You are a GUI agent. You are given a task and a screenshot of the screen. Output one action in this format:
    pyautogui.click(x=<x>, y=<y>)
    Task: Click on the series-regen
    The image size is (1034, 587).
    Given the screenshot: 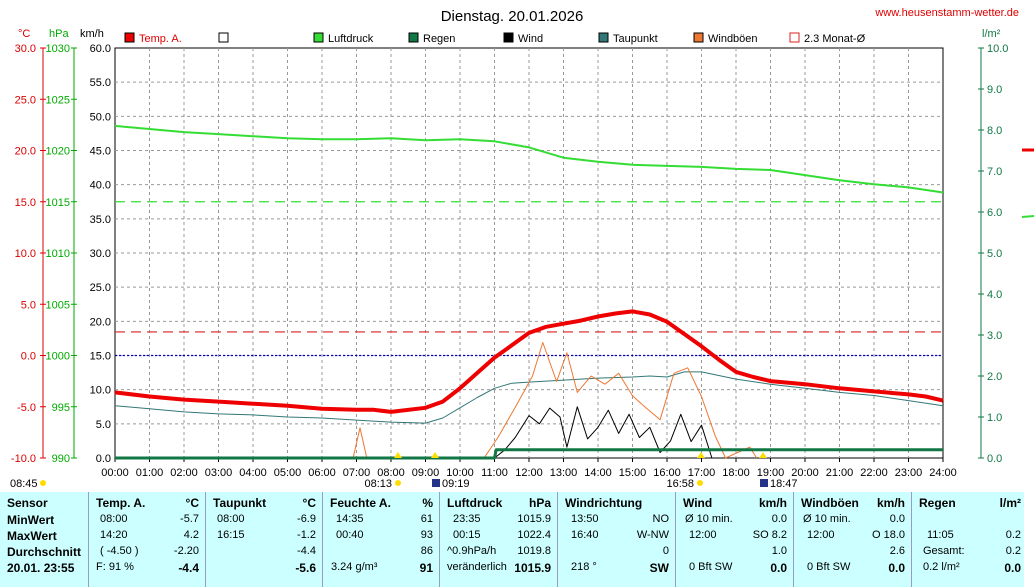 What is the action you would take?
    pyautogui.click(x=529, y=454)
    